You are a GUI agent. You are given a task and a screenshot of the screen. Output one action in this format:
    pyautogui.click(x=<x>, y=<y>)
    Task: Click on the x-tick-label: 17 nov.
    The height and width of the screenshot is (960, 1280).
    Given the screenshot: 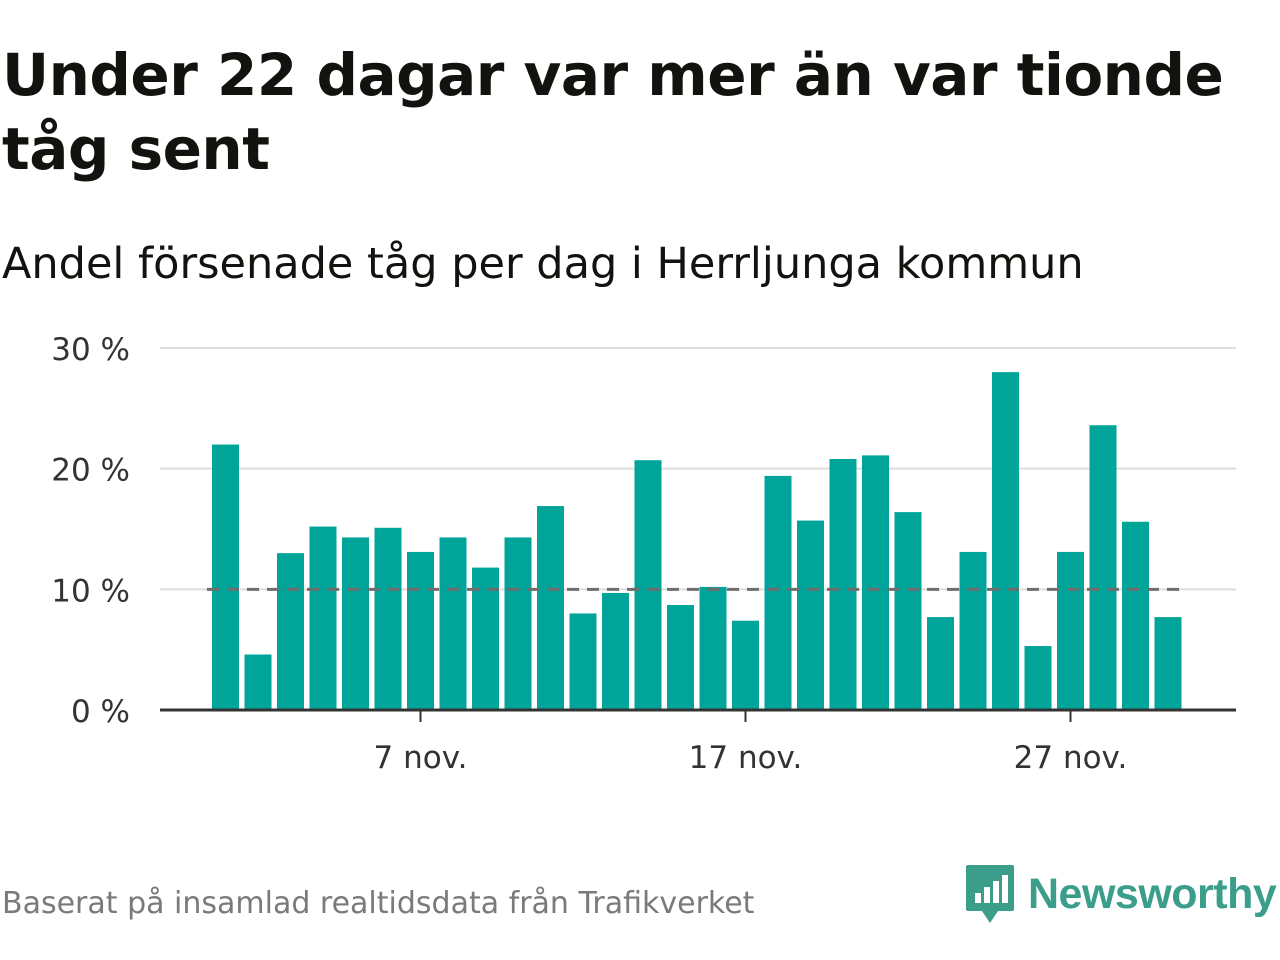 What is the action you would take?
    pyautogui.click(x=746, y=758)
    